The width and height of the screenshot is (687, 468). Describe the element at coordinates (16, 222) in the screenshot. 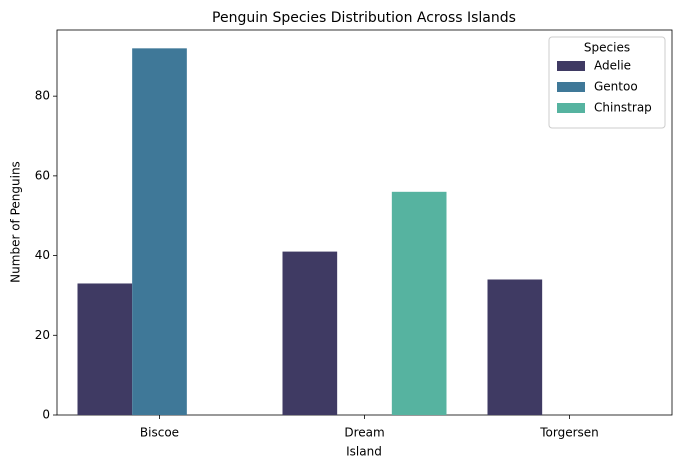

I see `y-axis-label: Number of Penguins` at that location.